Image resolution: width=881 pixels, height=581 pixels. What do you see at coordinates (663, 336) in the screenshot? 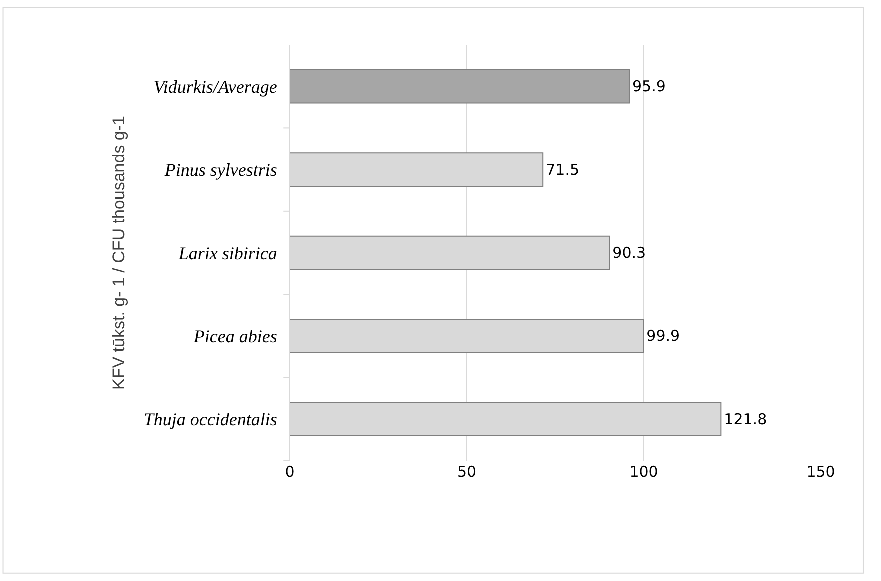
I see `data-label: 99.9` at bounding box center [663, 336].